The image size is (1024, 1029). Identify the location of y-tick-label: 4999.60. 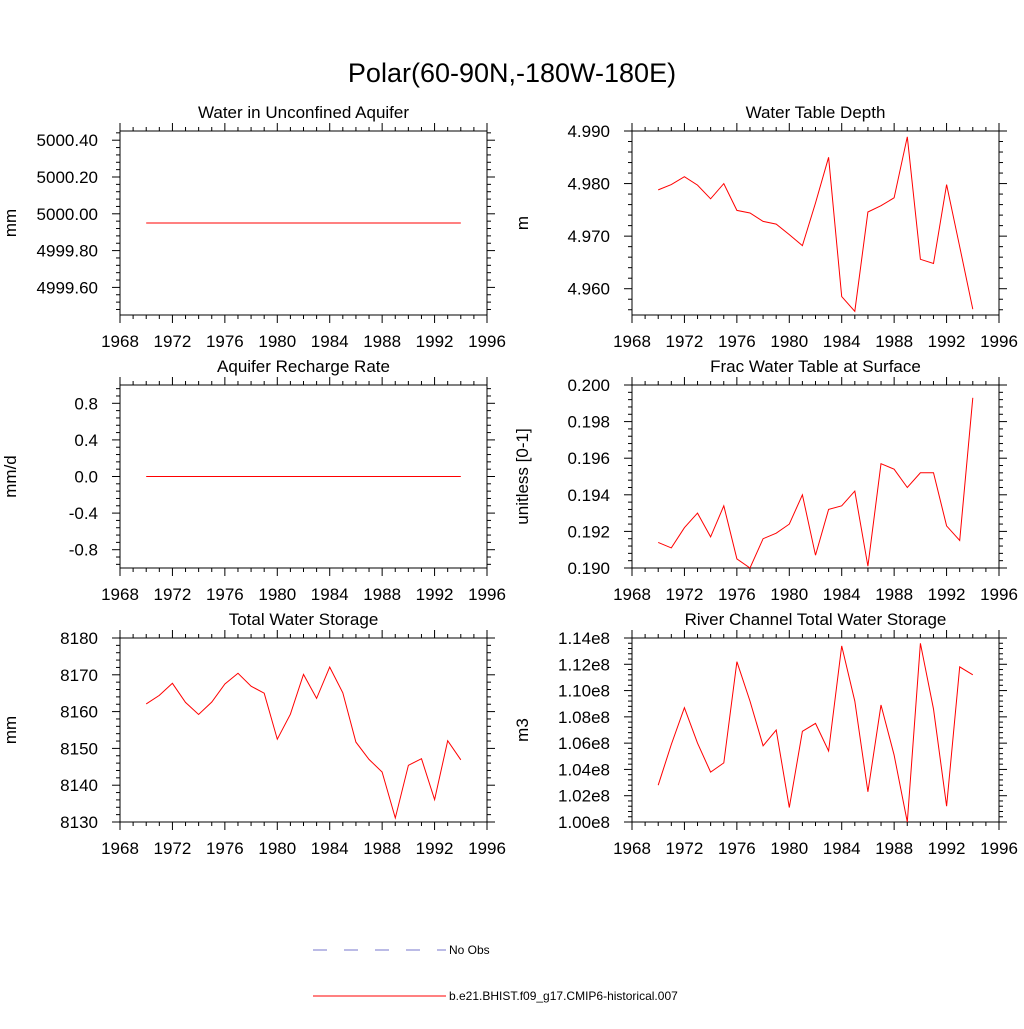
(67, 287).